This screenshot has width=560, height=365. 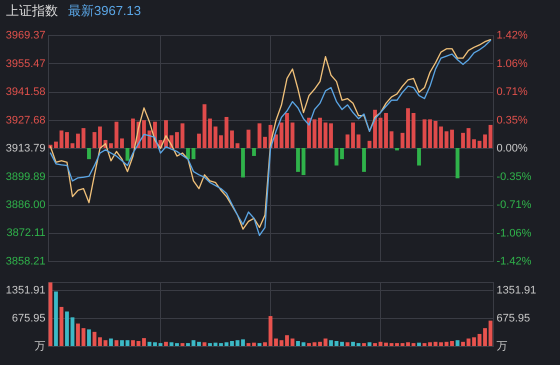 What do you see at coordinates (512, 148) in the screenshot?
I see `y2-tick-label: 0.00%` at bounding box center [512, 148].